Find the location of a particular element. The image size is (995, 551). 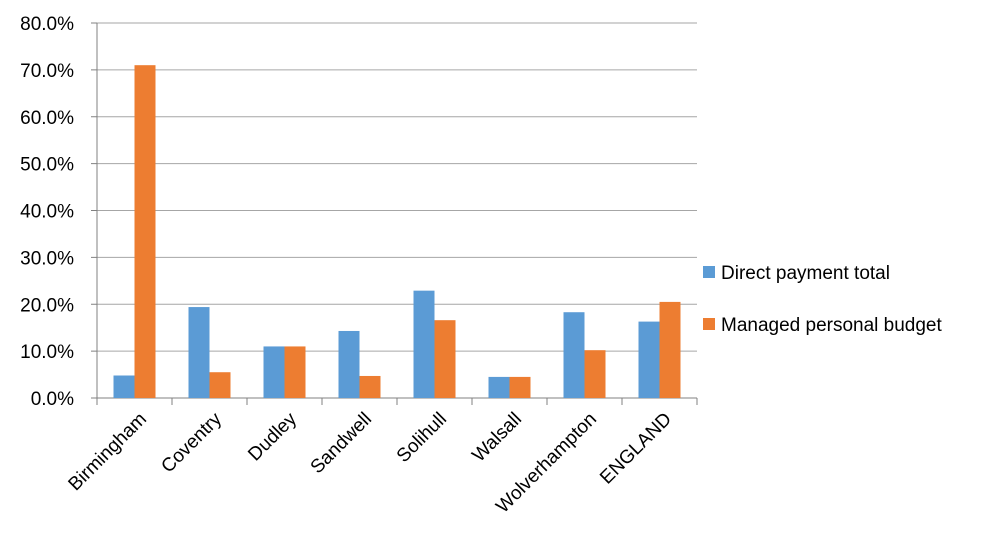

y-tick-label: 0.0% is located at coordinates (52, 399).